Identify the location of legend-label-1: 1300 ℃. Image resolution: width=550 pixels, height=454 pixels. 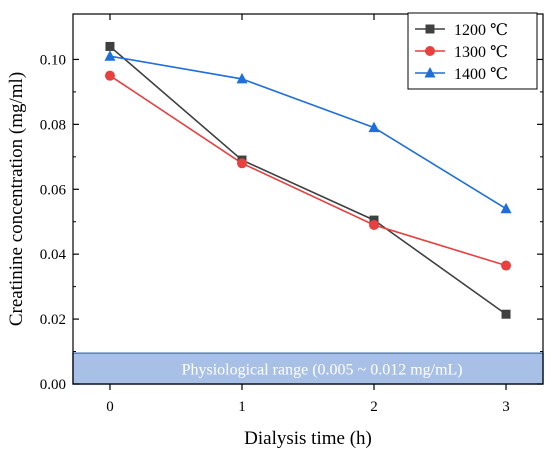
(481, 52).